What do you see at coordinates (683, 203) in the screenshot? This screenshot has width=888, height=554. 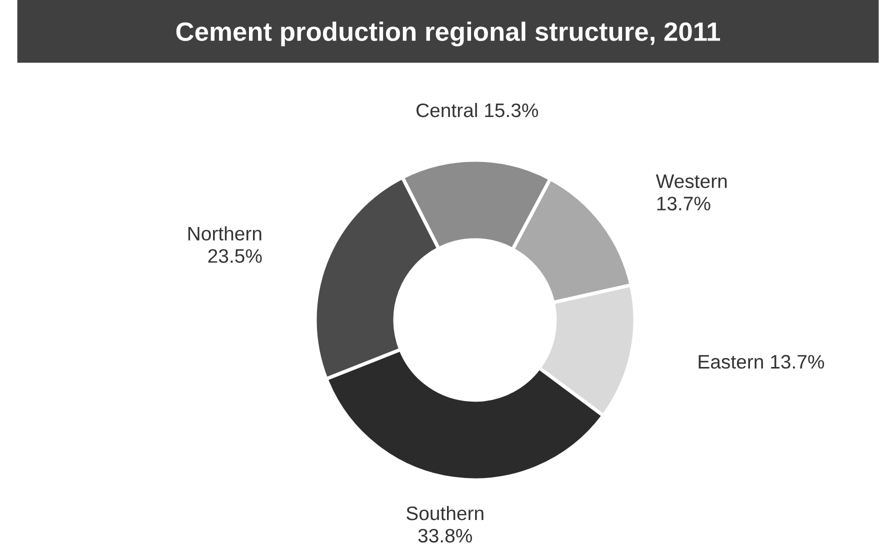 I see `data-label: 13.7%` at bounding box center [683, 203].